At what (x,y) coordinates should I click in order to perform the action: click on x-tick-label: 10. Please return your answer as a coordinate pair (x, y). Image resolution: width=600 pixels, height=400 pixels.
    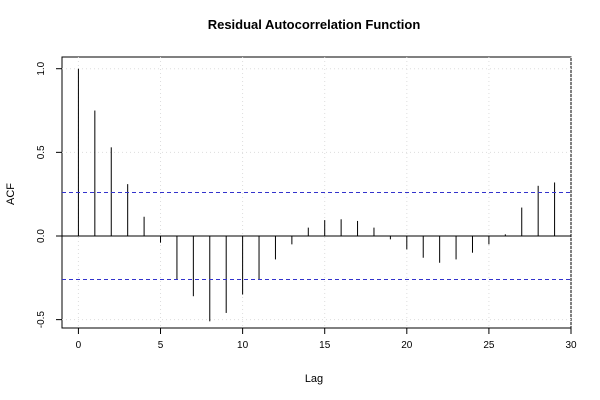
    Looking at the image, I should click on (243, 345).